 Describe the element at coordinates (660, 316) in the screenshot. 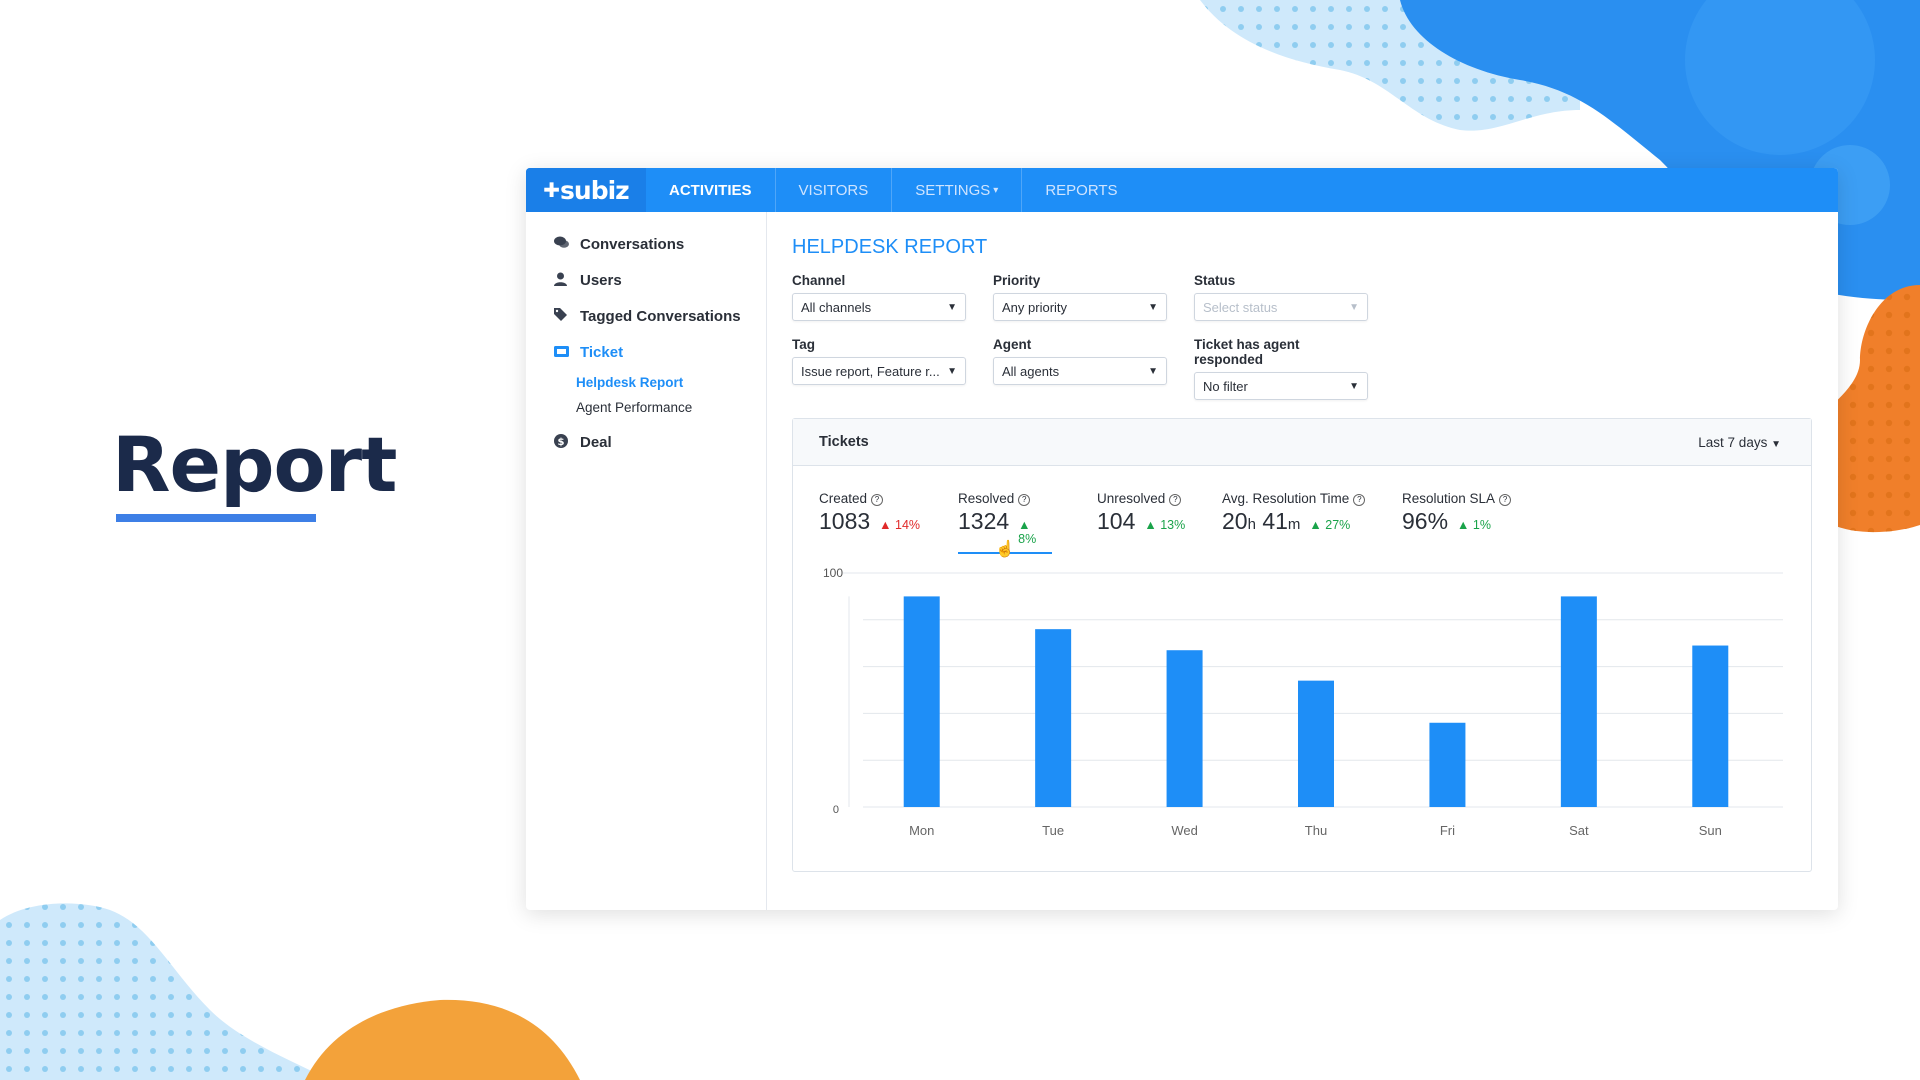

I see `sidebar-item-label: Tagged Conversations` at that location.